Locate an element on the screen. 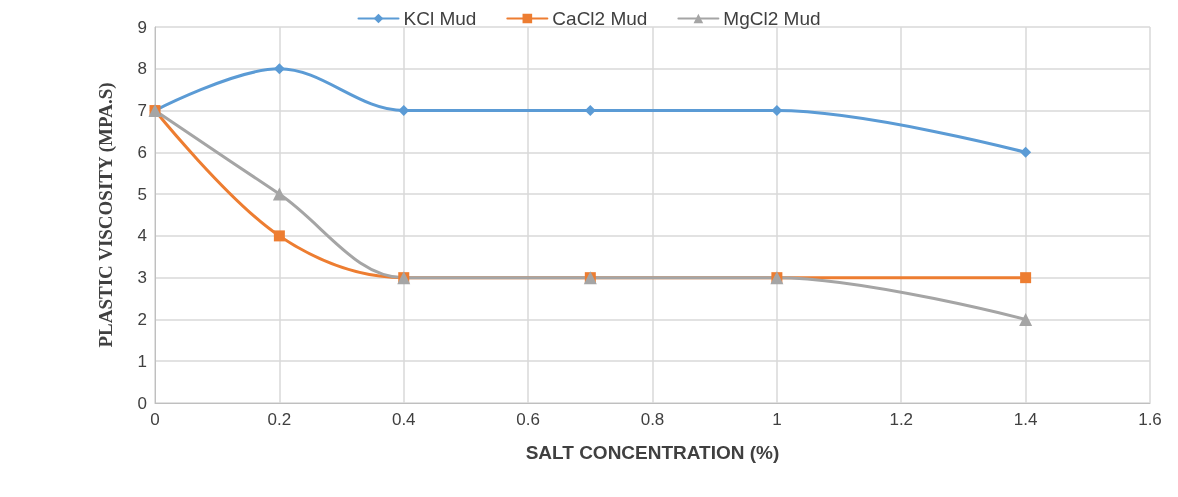 The width and height of the screenshot is (1178, 497). legend-label: KCl Mud is located at coordinates (440, 18).